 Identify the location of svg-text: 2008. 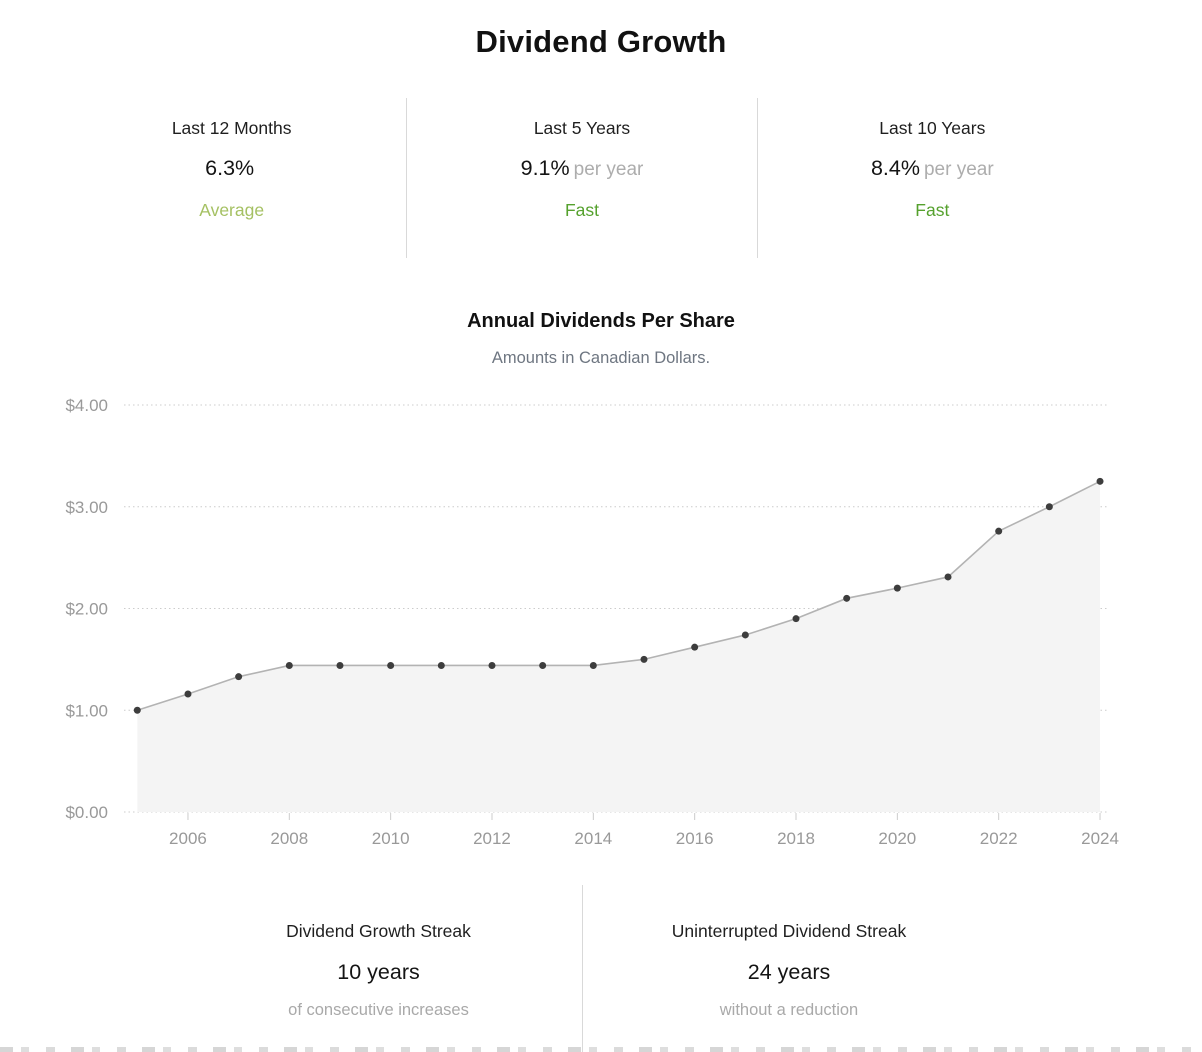
(289, 838).